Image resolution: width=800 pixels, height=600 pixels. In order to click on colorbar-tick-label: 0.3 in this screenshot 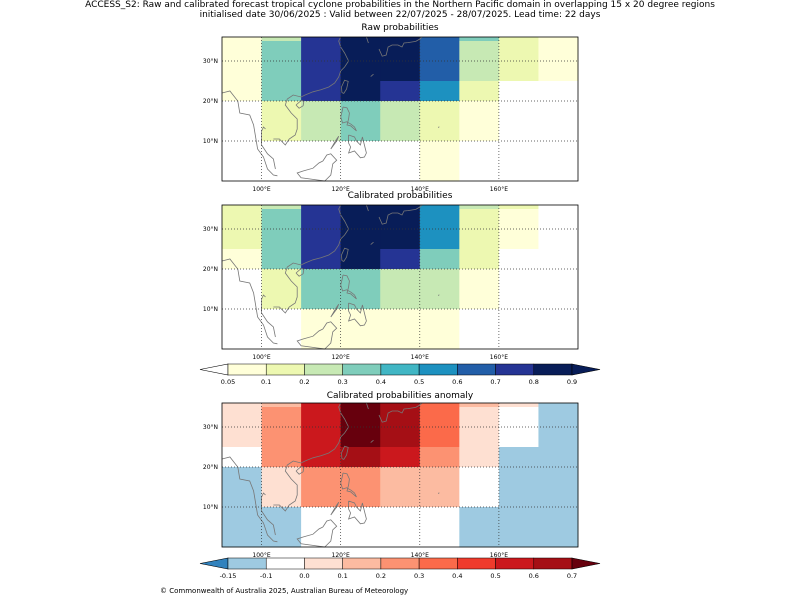, I will do `click(342, 382)`.